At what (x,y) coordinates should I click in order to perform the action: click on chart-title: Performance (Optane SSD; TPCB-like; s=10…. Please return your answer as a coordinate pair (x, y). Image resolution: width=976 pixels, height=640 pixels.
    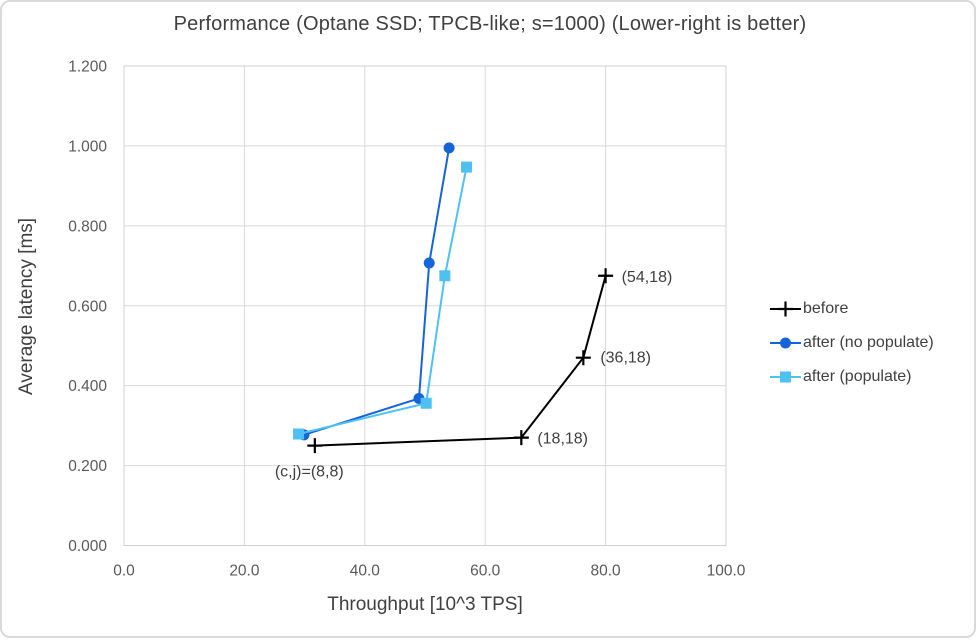
    Looking at the image, I should click on (490, 24).